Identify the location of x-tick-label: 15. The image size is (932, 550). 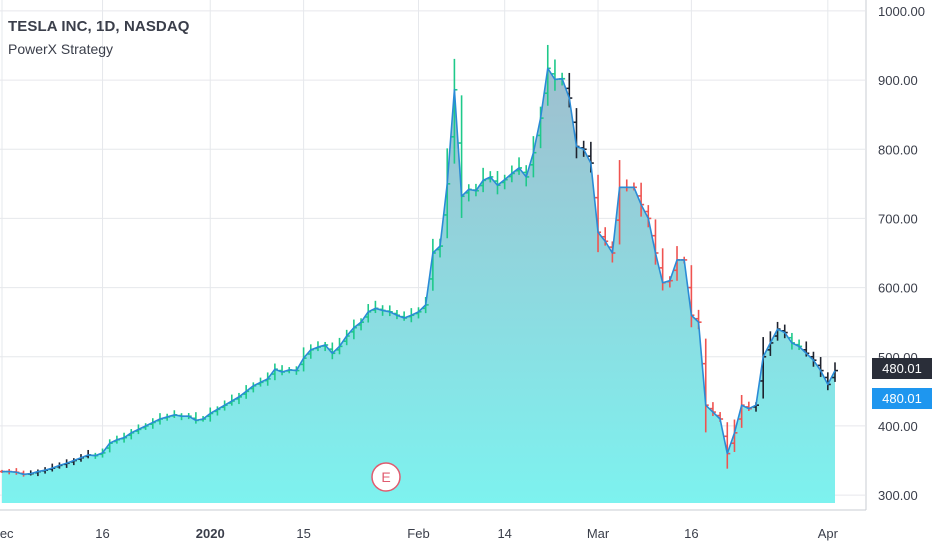
(303, 533).